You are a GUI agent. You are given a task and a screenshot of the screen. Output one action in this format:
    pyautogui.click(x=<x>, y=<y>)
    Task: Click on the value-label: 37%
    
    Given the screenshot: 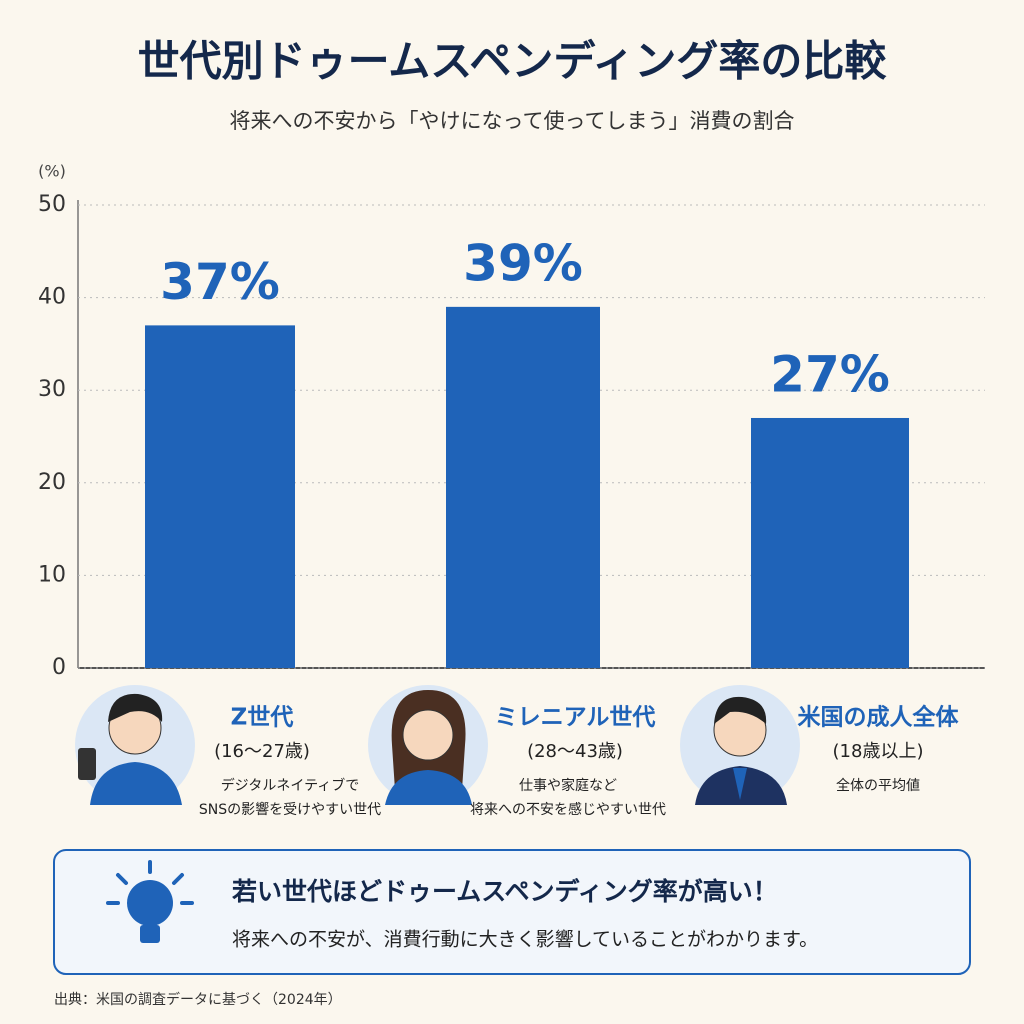 What is the action you would take?
    pyautogui.click(x=220, y=282)
    